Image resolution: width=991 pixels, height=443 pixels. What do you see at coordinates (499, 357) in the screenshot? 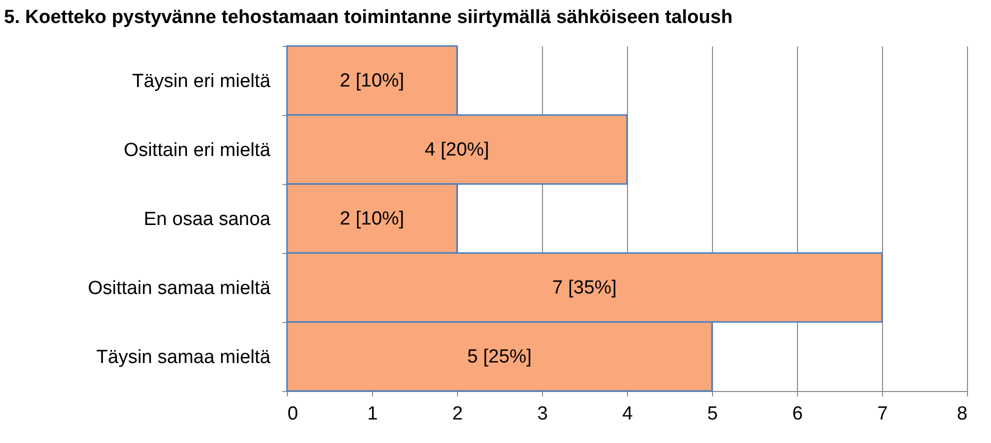
I see `data-label: 5 [25%]` at bounding box center [499, 357].